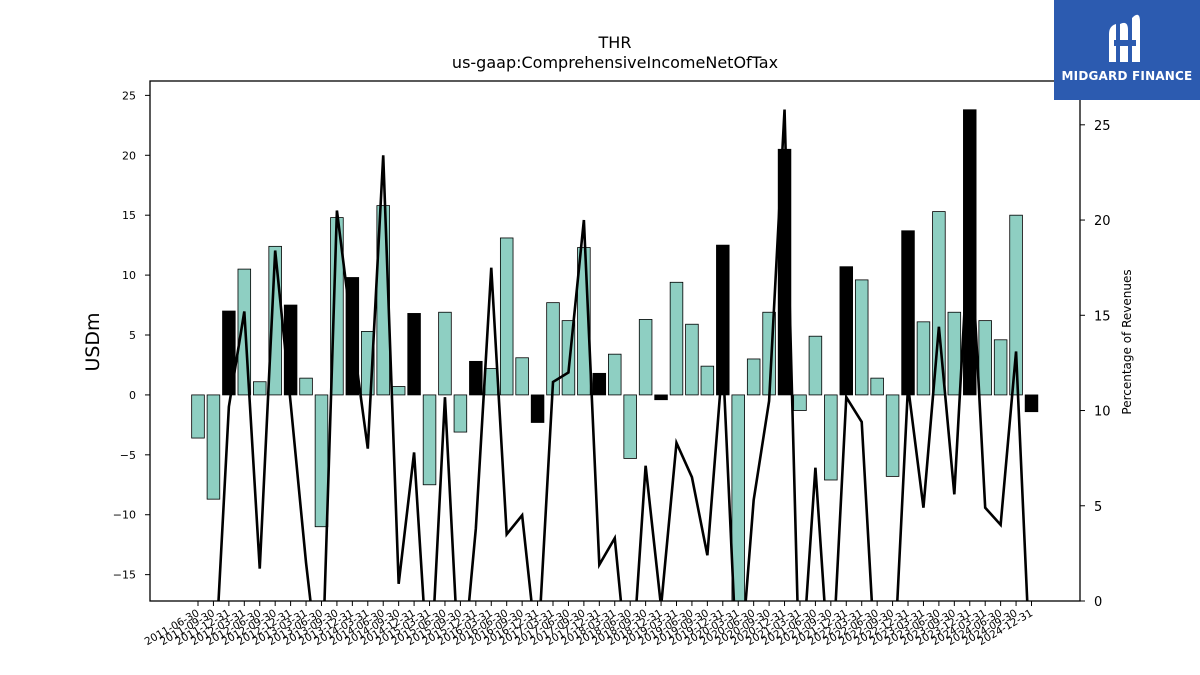  Describe the element at coordinates (129, 275) in the screenshot. I see `y-tick-label: 10` at that location.